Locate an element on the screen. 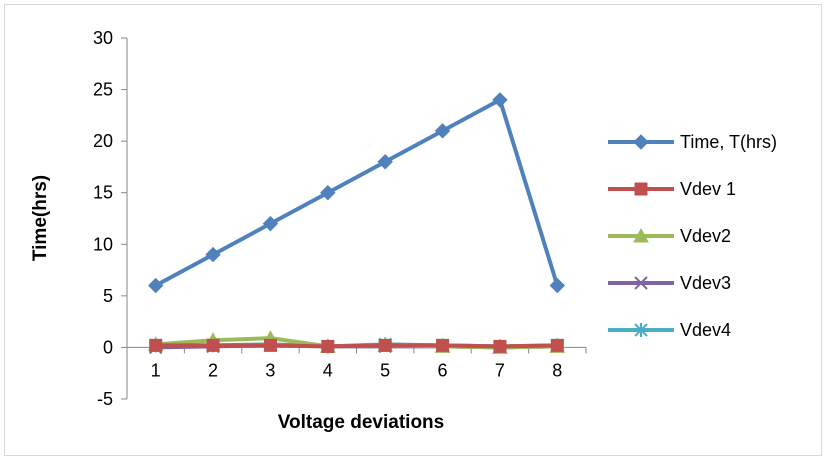 The height and width of the screenshot is (463, 827). legend-item: Vdev4 is located at coordinates (669, 330).